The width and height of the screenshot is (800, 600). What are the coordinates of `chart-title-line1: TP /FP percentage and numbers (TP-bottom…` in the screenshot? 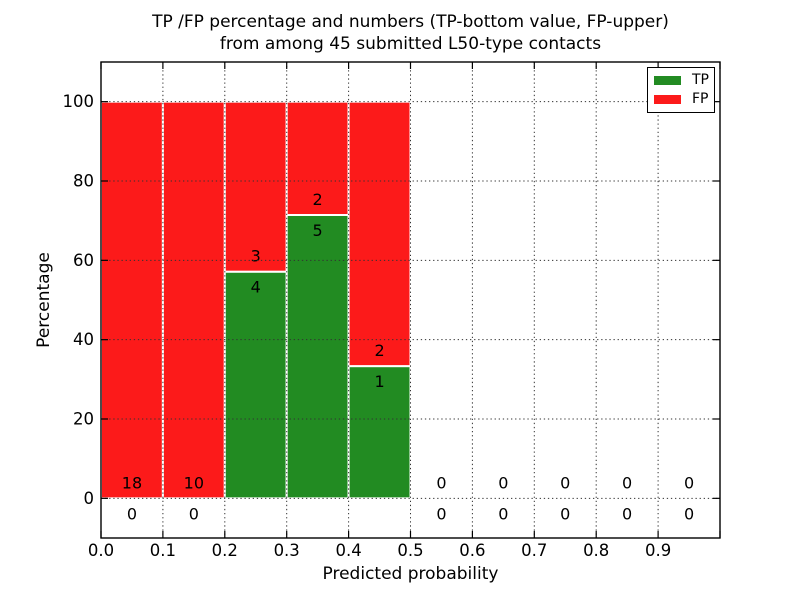 It's located at (410, 22).